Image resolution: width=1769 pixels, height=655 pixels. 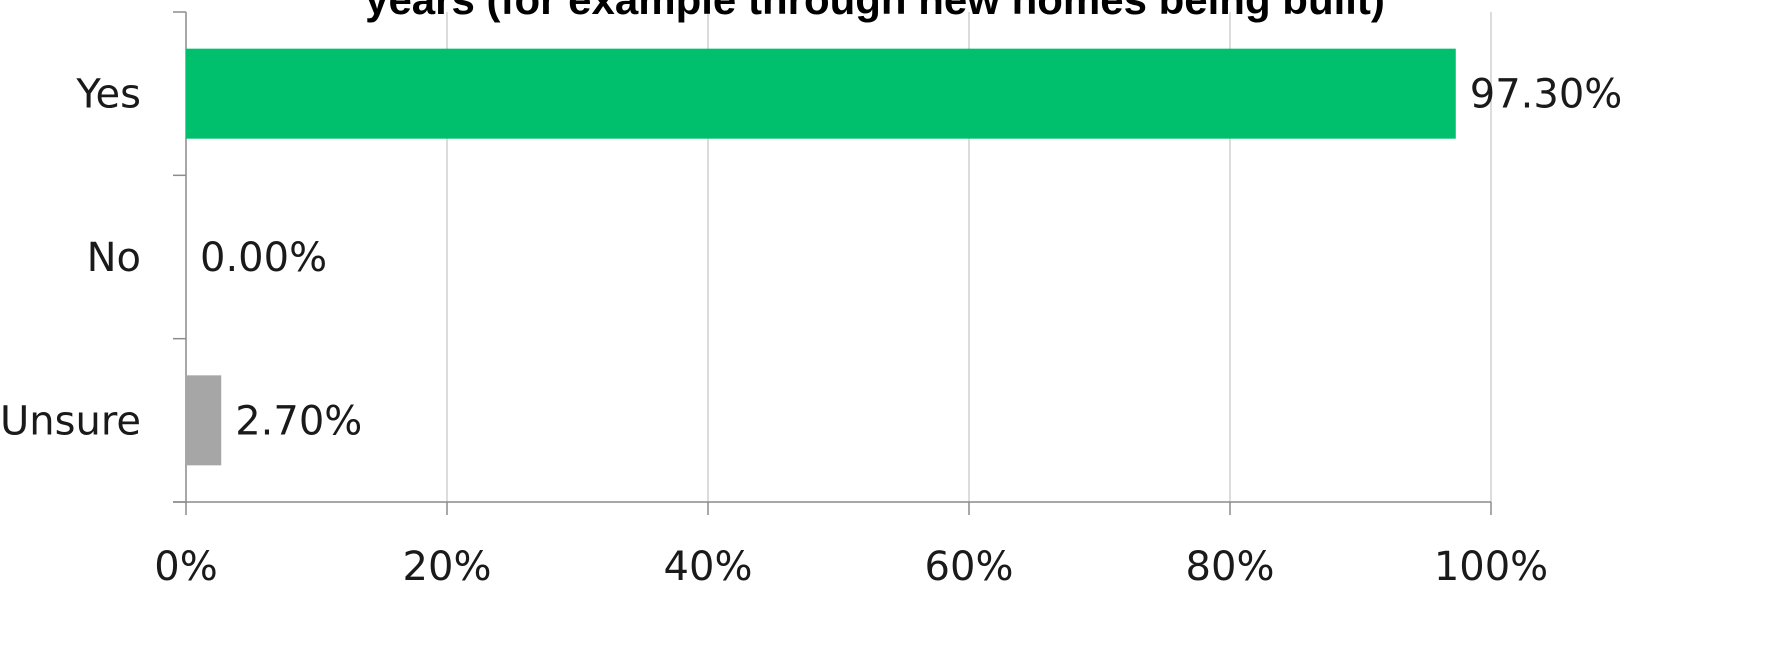 What do you see at coordinates (108, 95) in the screenshot?
I see `category-label: Yes` at bounding box center [108, 95].